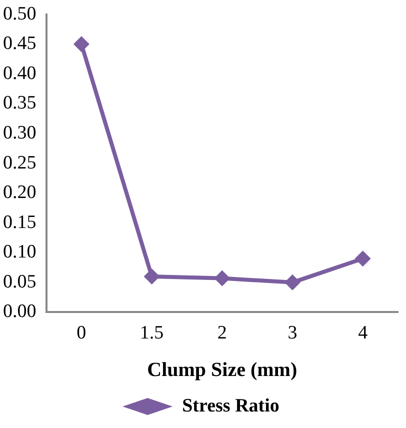 The image size is (406, 428). Describe the element at coordinates (81, 333) in the screenshot. I see `x-tick-label: 0` at that location.